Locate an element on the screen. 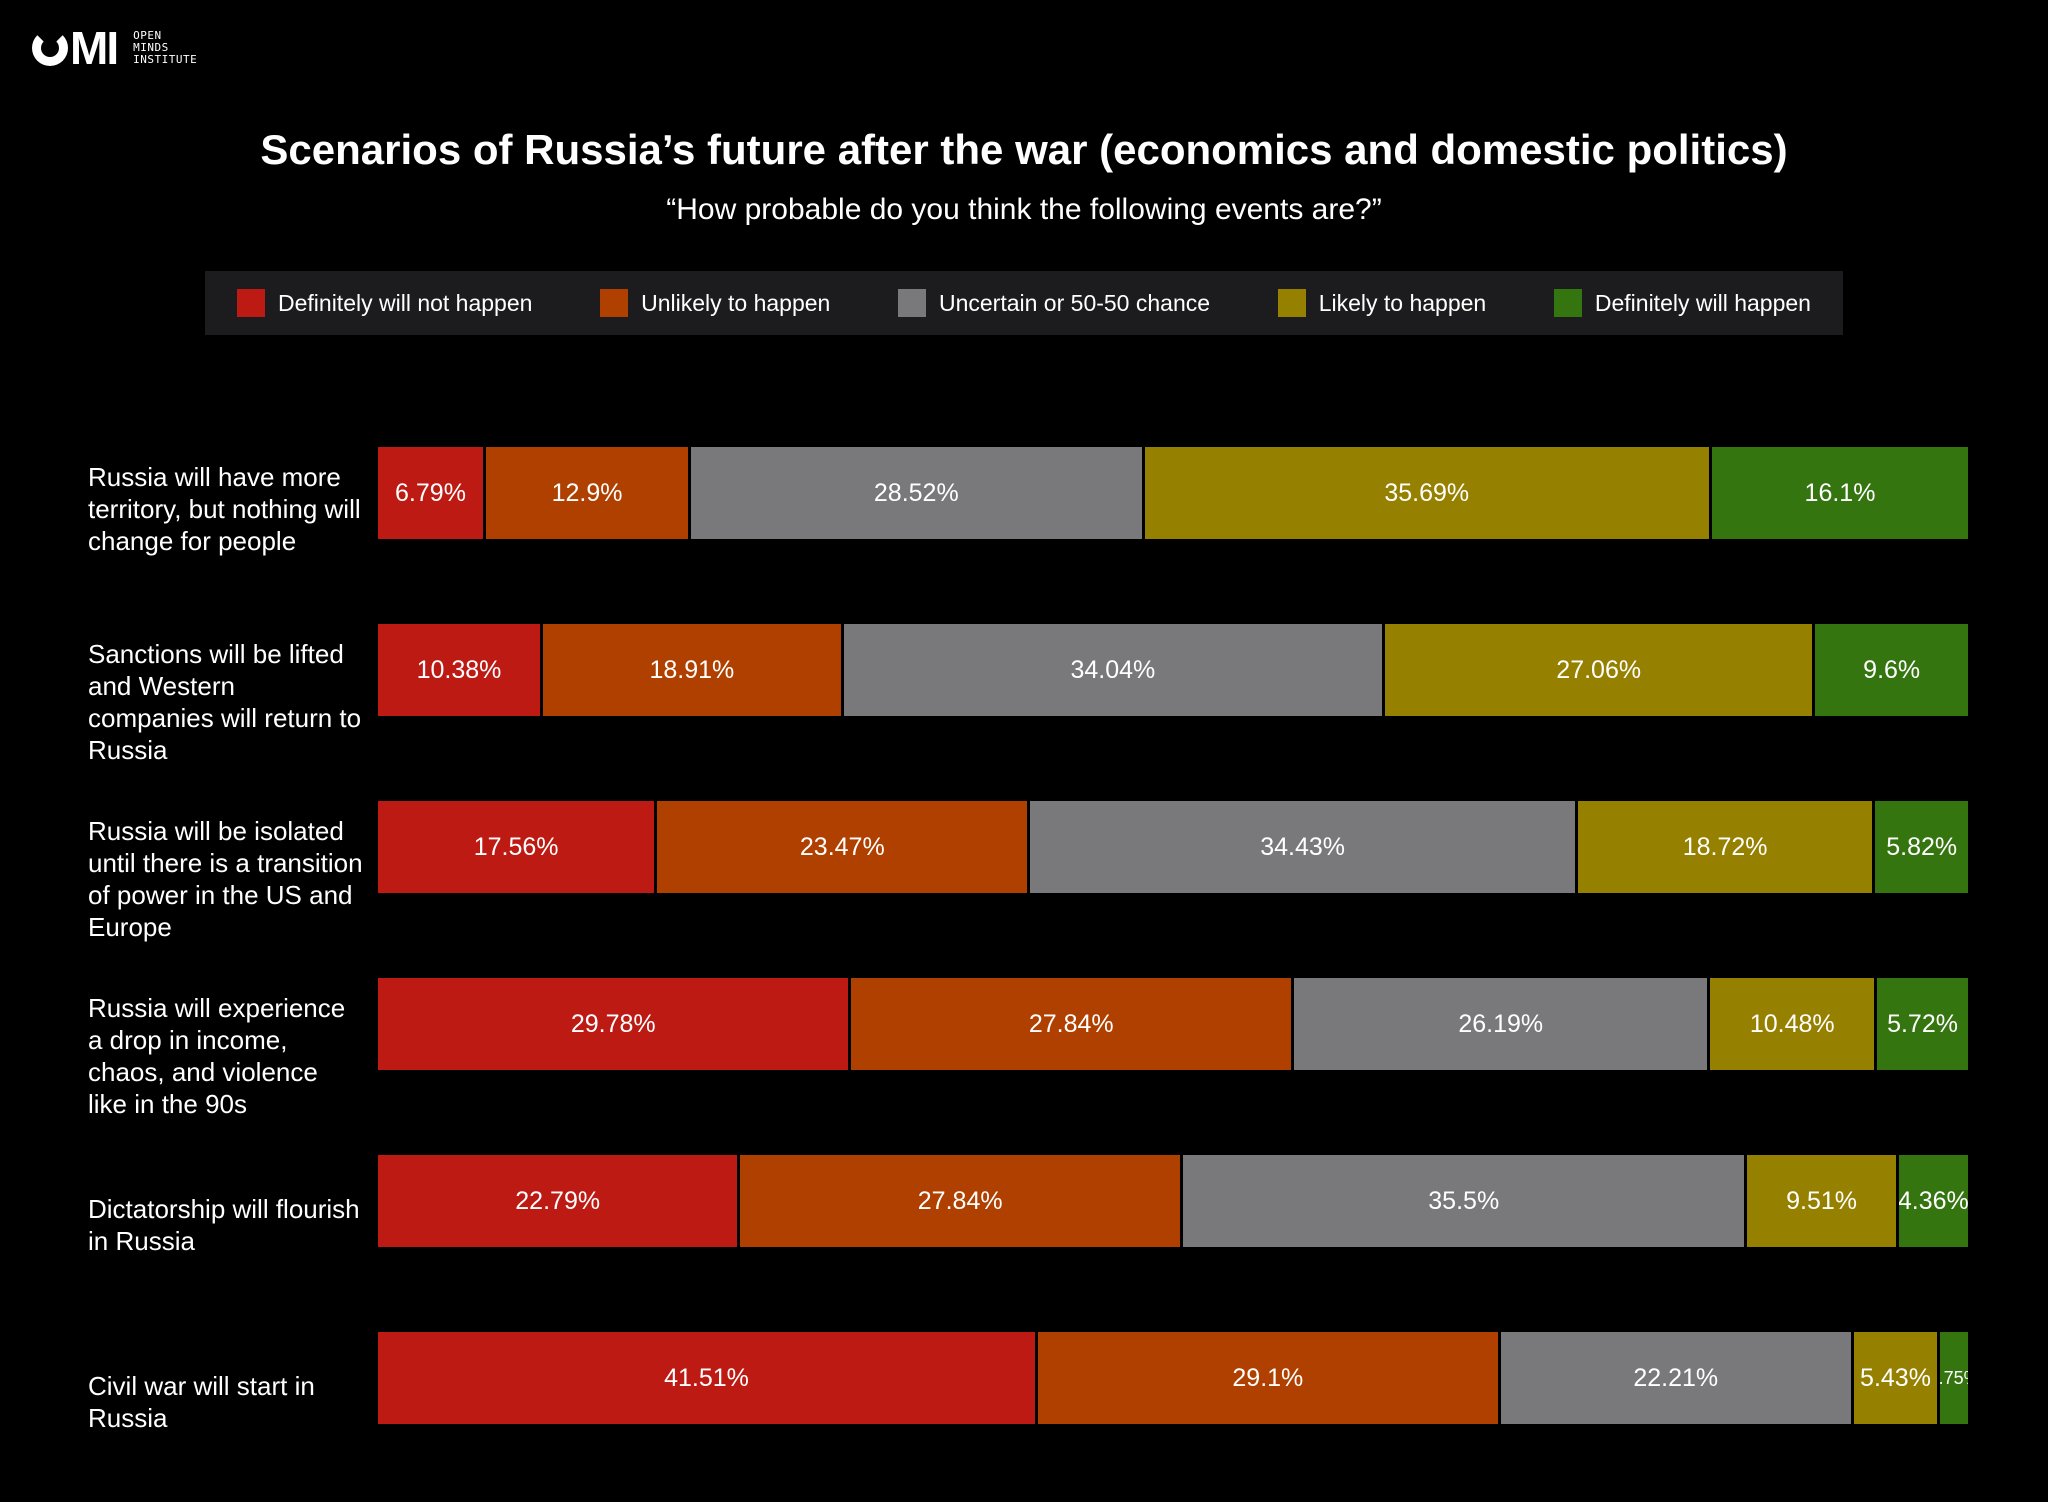  bar-segment: 41.51% is located at coordinates (706, 1378).